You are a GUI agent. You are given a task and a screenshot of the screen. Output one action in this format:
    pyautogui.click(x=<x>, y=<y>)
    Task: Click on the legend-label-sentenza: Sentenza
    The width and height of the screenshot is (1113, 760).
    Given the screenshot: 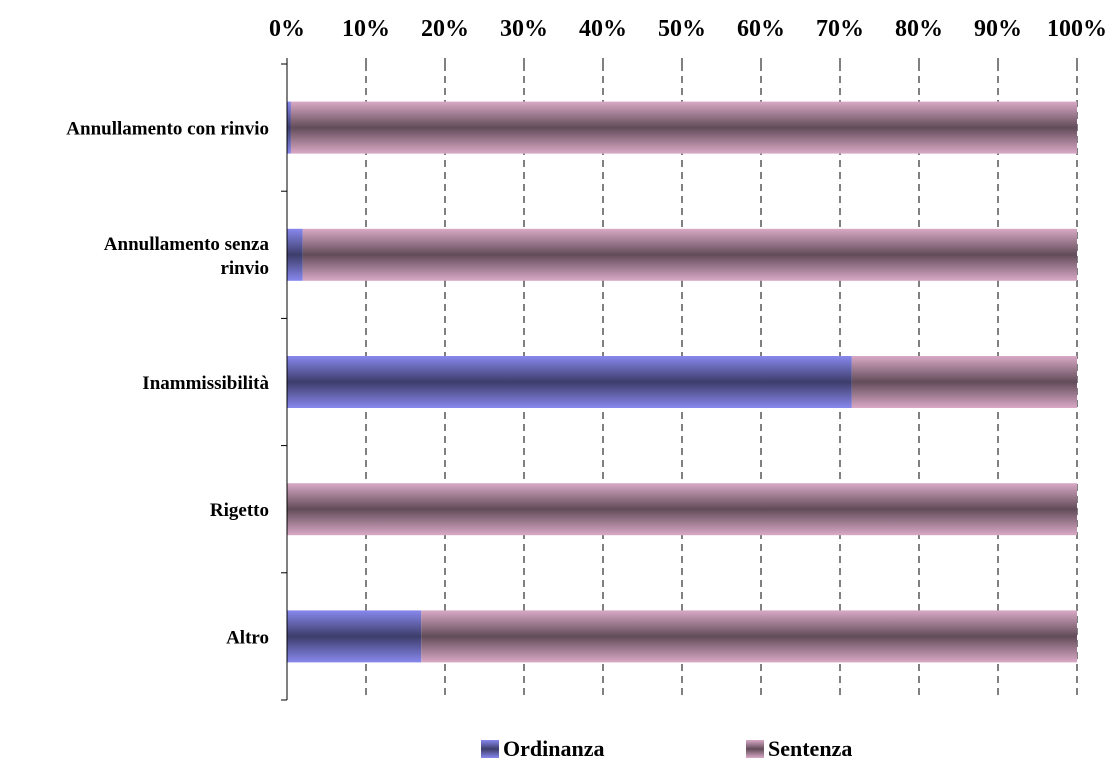 What is the action you would take?
    pyautogui.click(x=810, y=748)
    